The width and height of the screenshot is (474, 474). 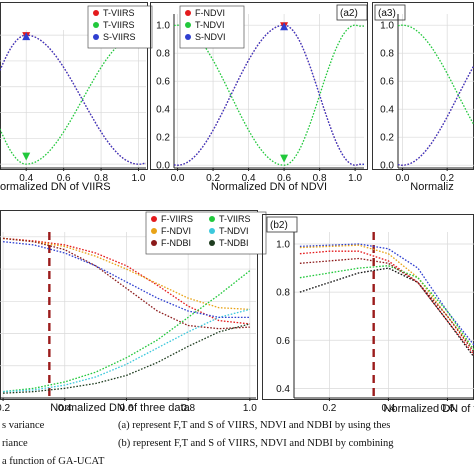 What do you see at coordinates (431, 187) in the screenshot?
I see `x-axis-label: Normaliz` at bounding box center [431, 187].